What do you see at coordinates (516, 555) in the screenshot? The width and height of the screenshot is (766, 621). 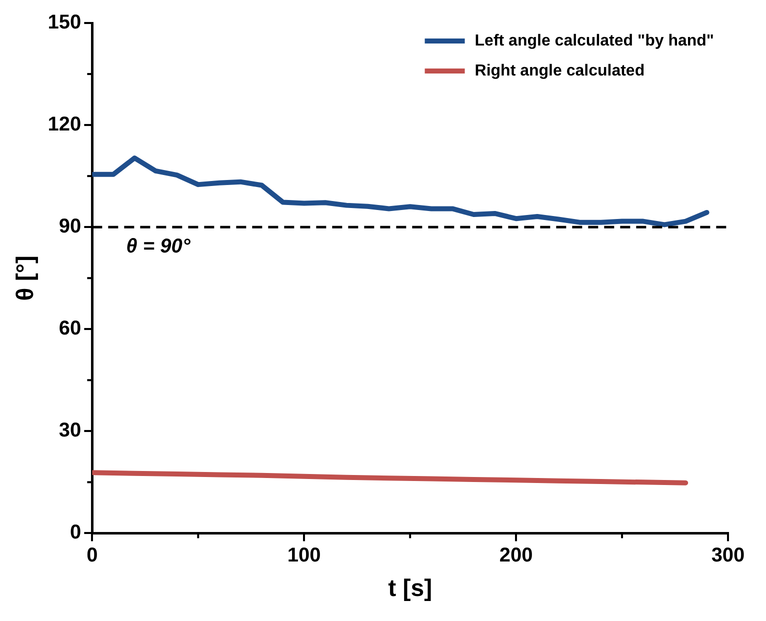 I see `x-tick-label: 200` at bounding box center [516, 555].